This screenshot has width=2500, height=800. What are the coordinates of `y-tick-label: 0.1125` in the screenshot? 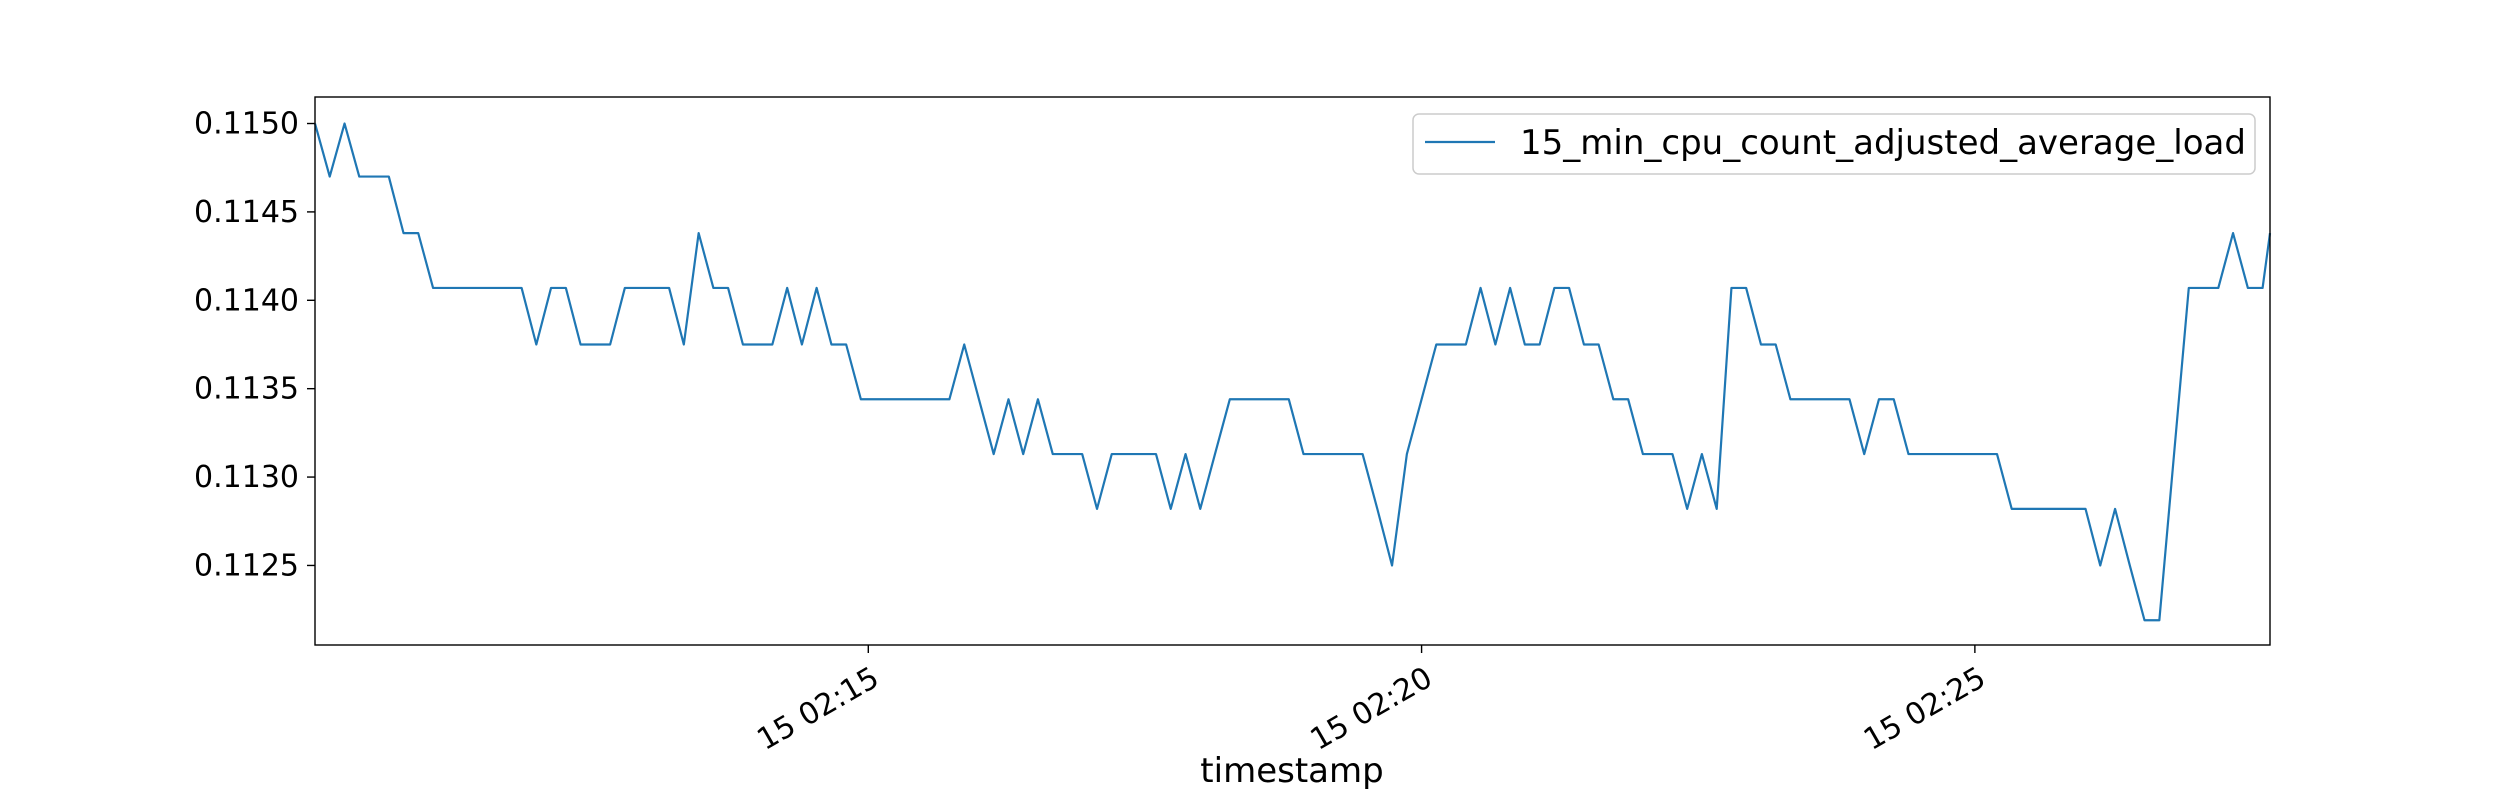 It's located at (246, 565).